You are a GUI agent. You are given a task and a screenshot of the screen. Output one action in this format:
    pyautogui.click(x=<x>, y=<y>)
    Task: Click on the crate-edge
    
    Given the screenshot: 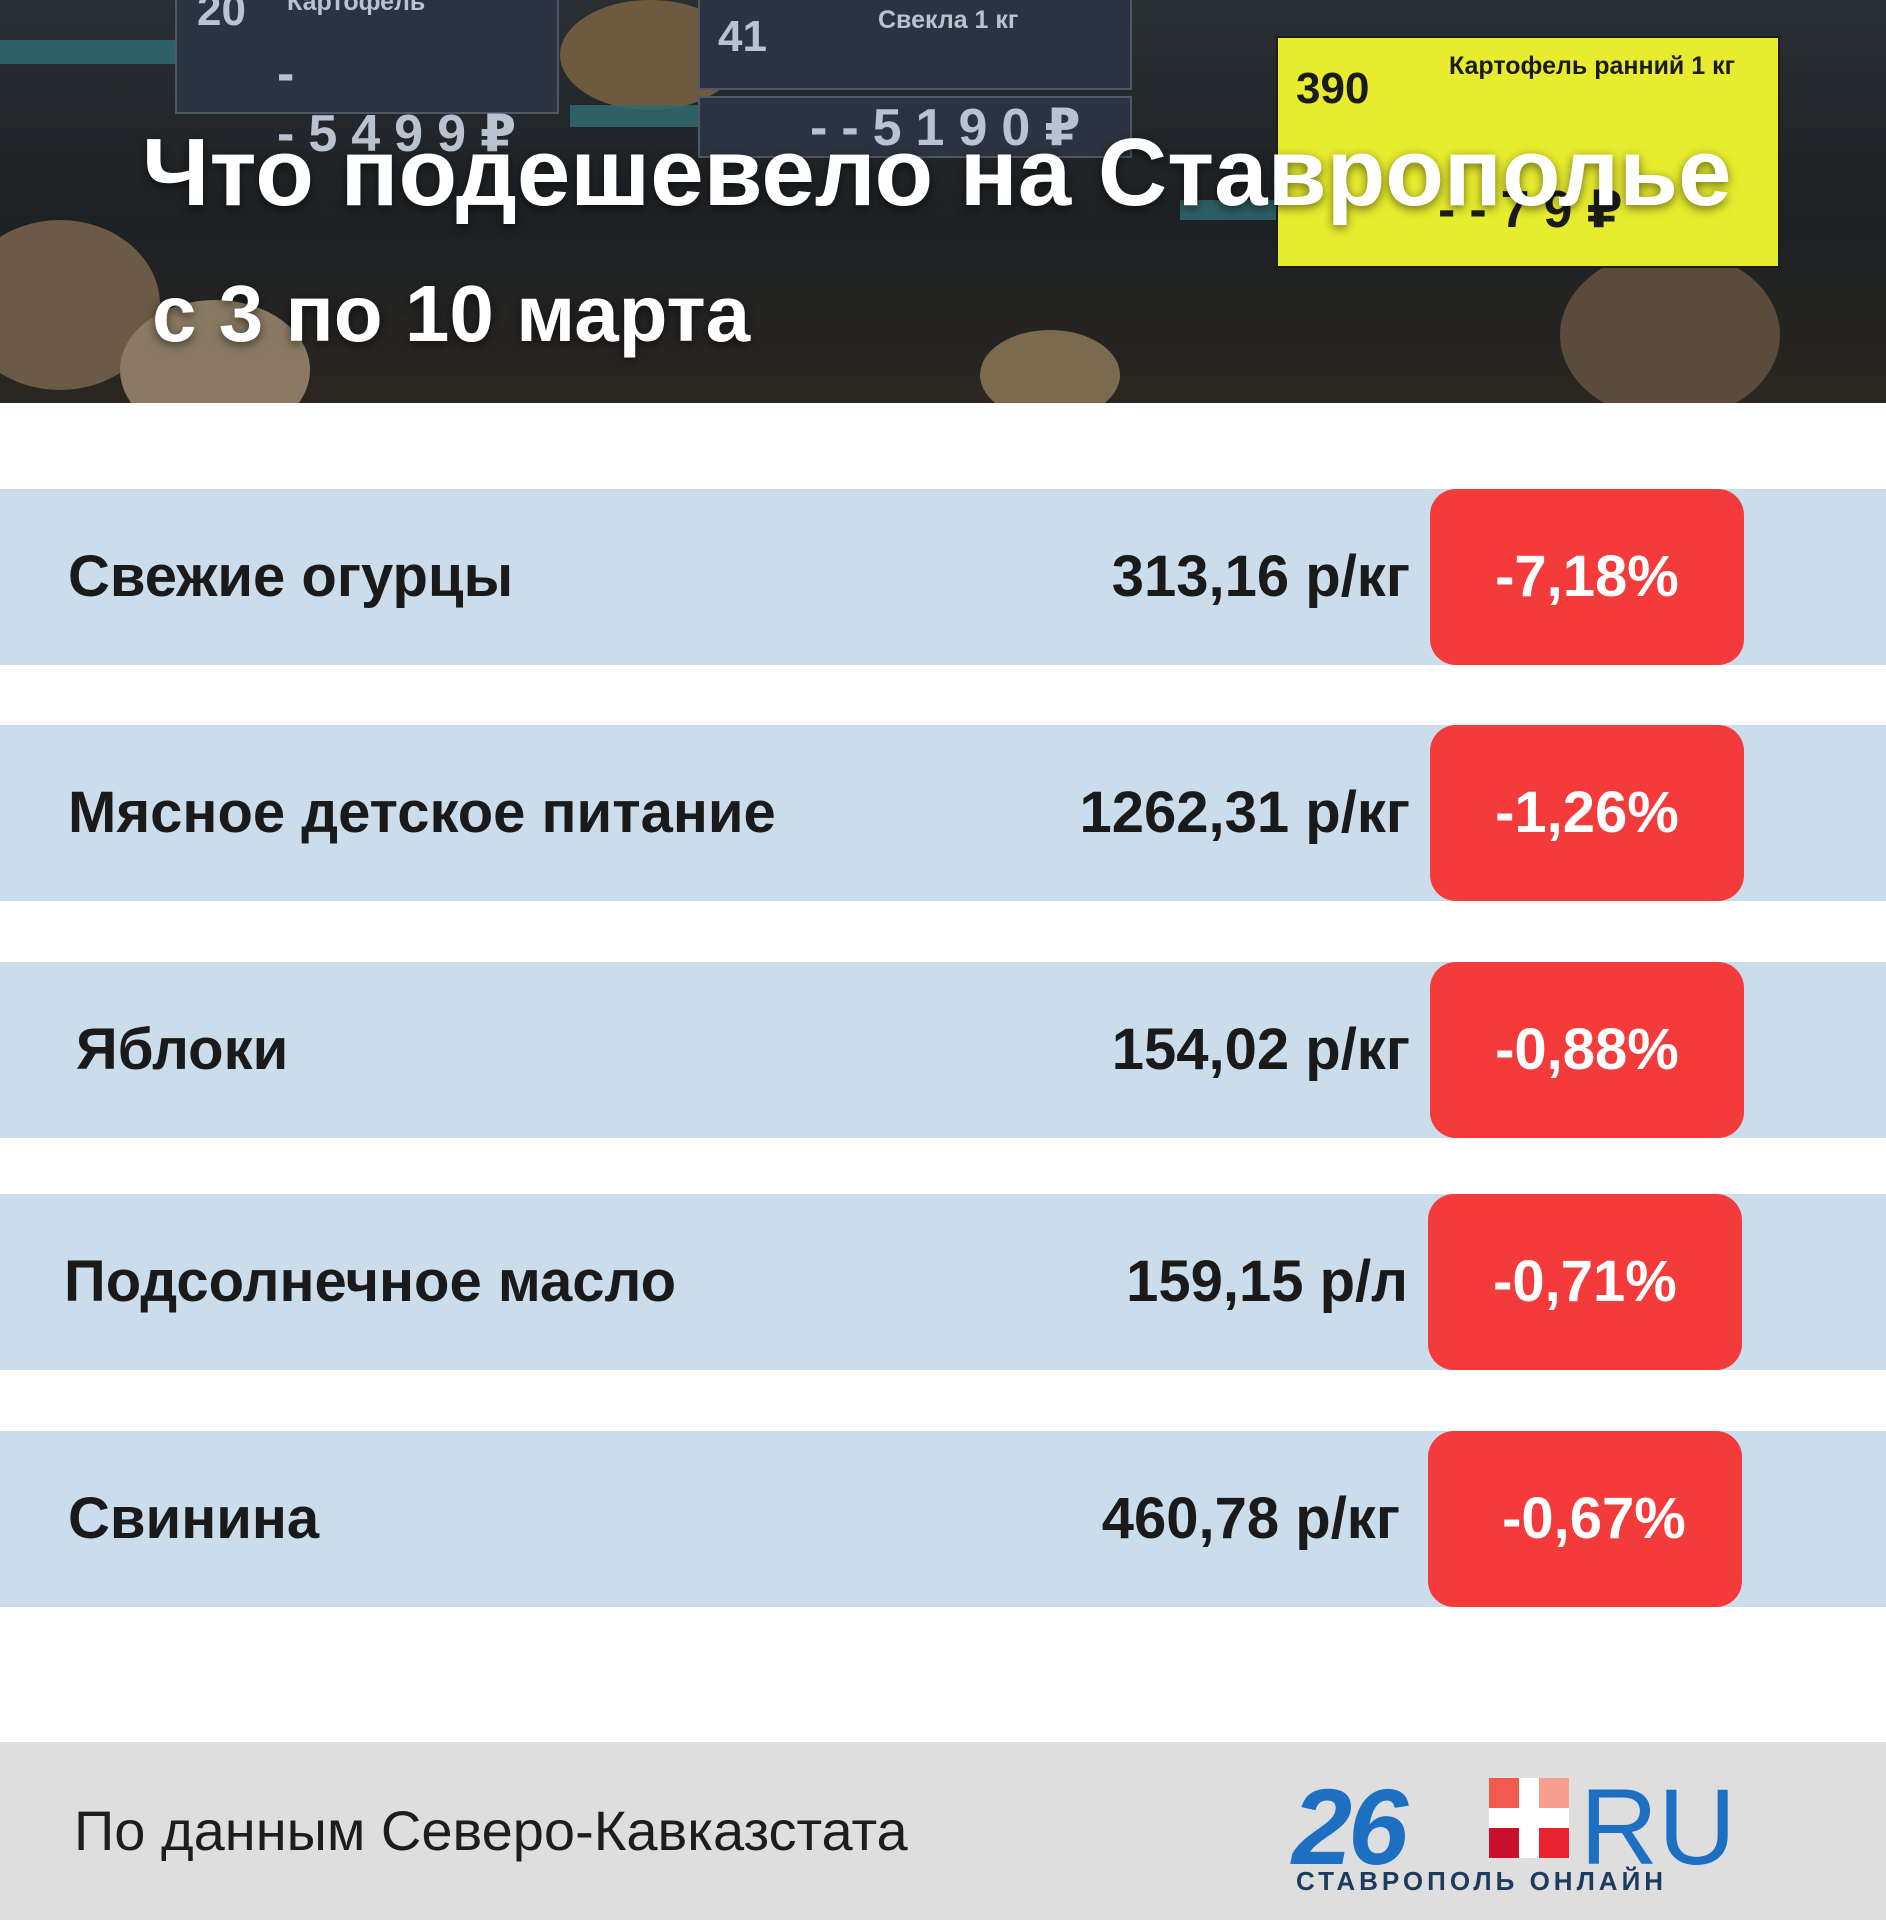 What is the action you would take?
    pyautogui.click(x=90, y=52)
    